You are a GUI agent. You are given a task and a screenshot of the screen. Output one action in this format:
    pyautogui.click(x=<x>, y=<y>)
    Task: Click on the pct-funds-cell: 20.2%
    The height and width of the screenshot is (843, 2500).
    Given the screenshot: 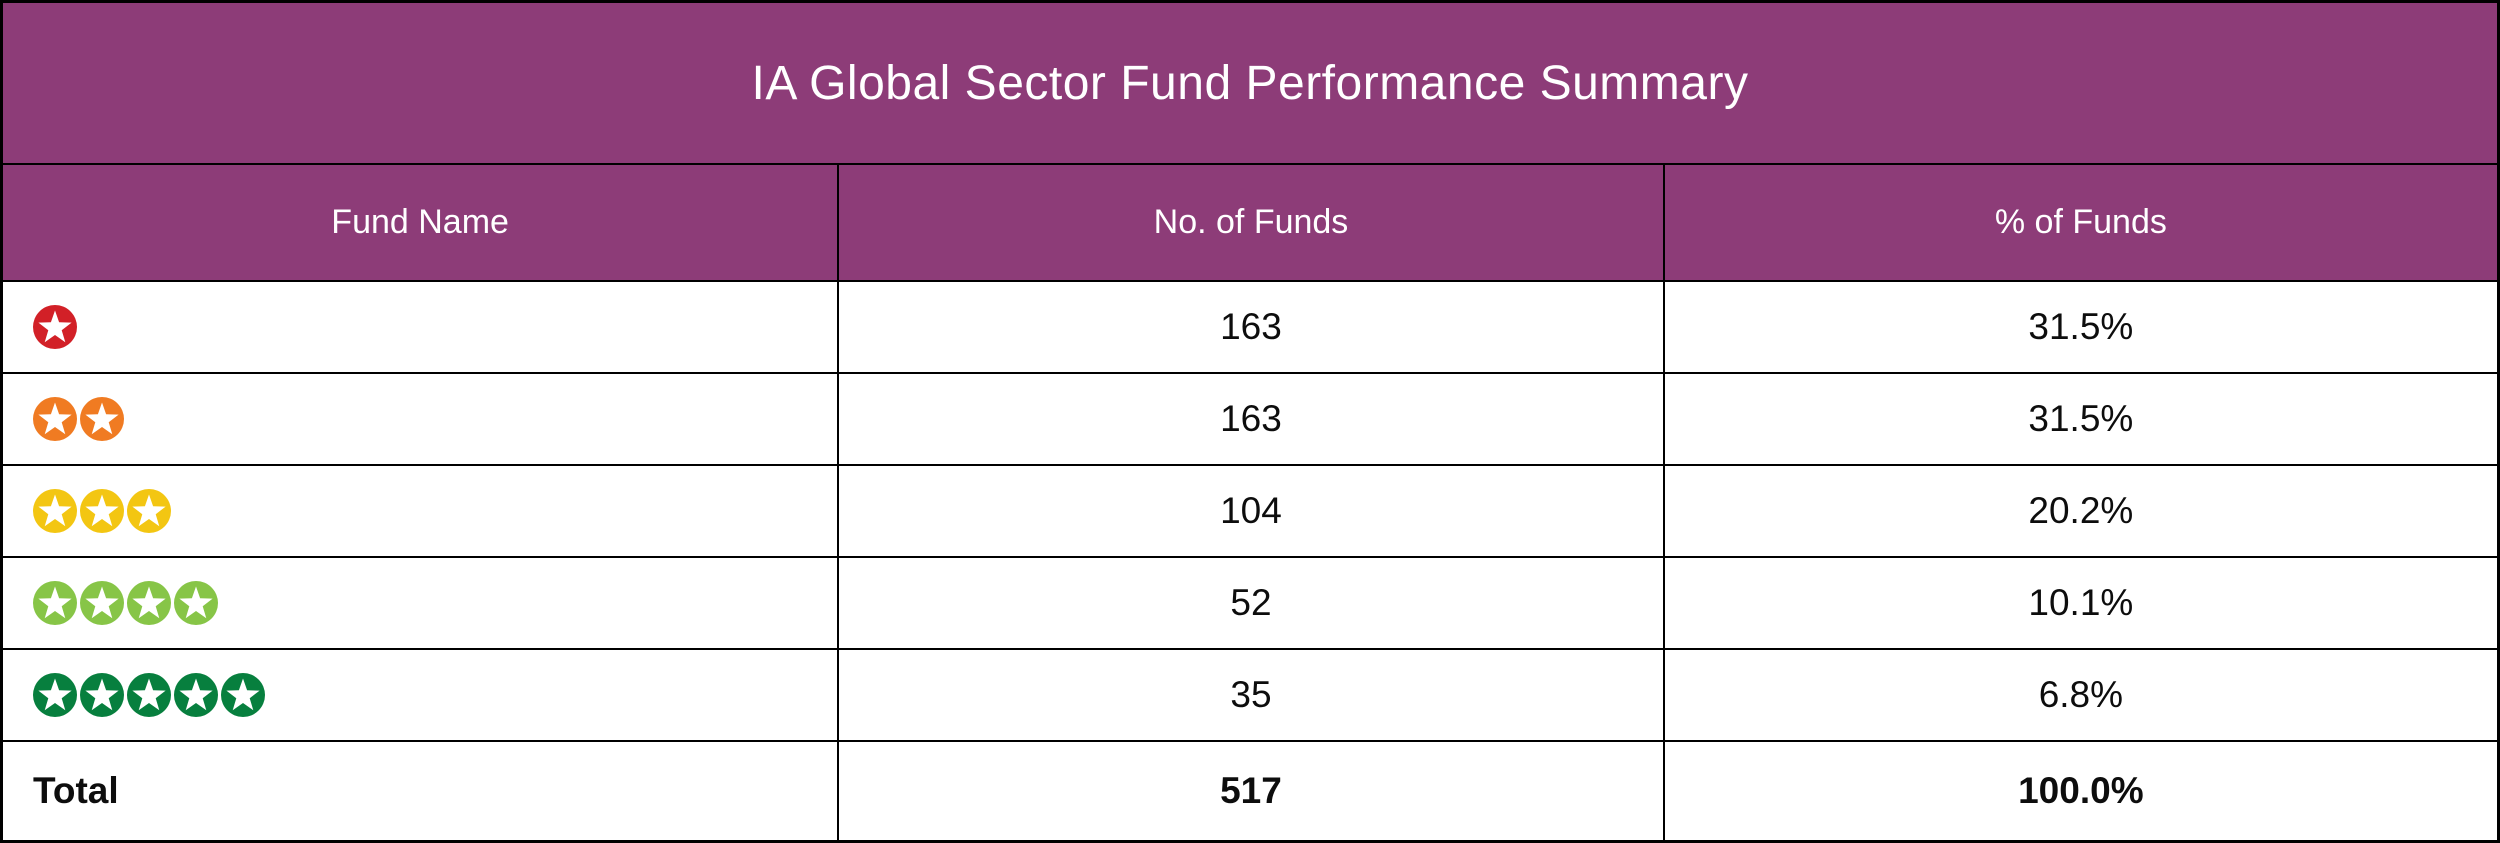 What is the action you would take?
    pyautogui.click(x=2079, y=511)
    